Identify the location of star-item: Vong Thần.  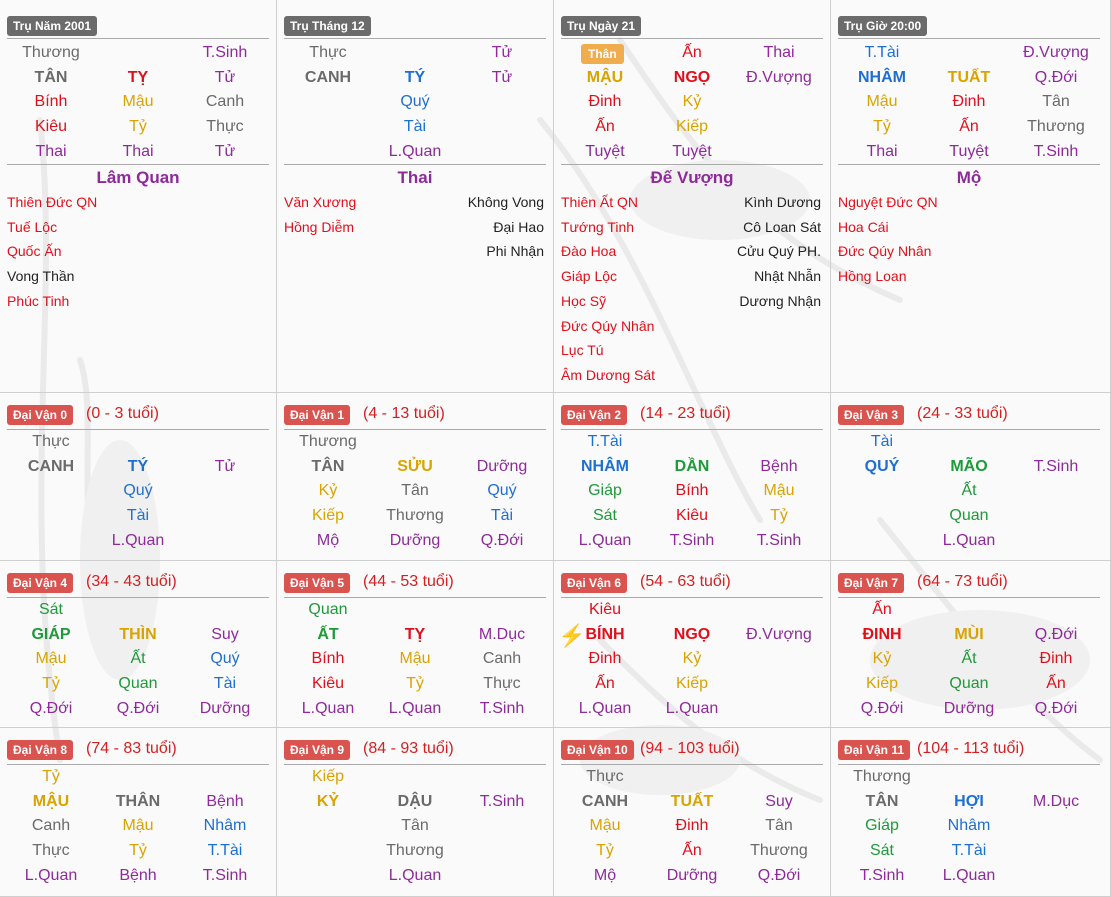
(41, 276).